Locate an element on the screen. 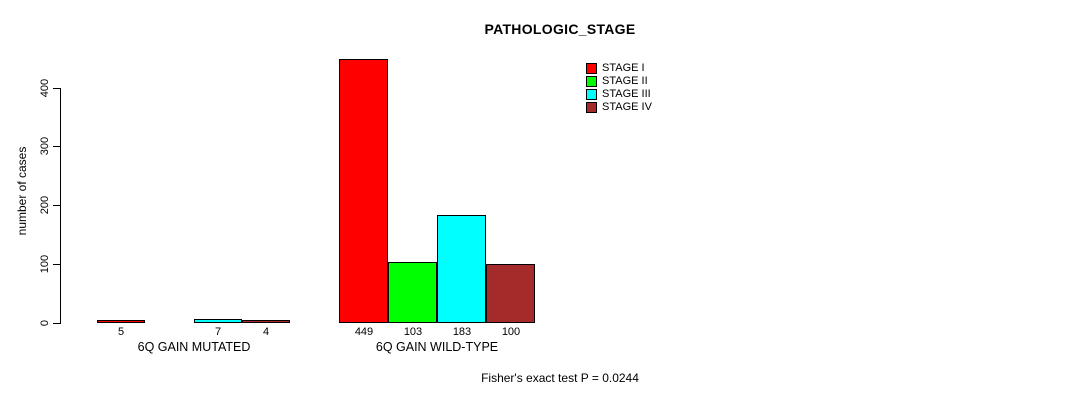  legend-item-stage-i: STAGE I is located at coordinates (619, 68).